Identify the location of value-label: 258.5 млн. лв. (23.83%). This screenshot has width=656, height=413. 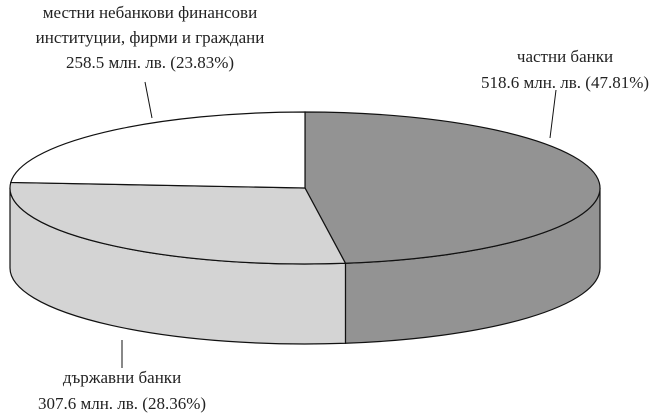
(150, 62).